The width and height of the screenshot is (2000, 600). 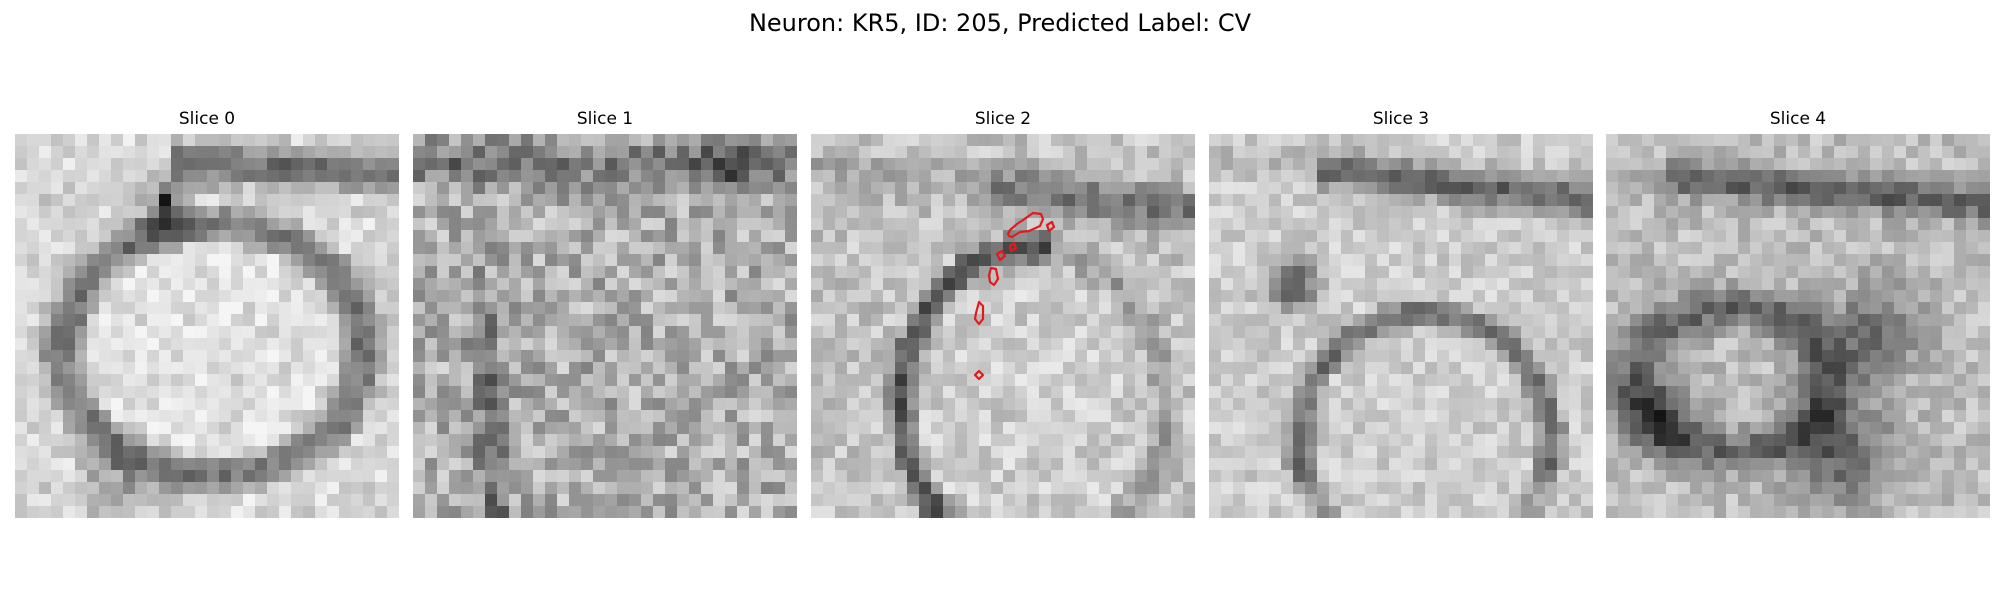 I want to click on slice-title: Slice 0, so click(x=207, y=119).